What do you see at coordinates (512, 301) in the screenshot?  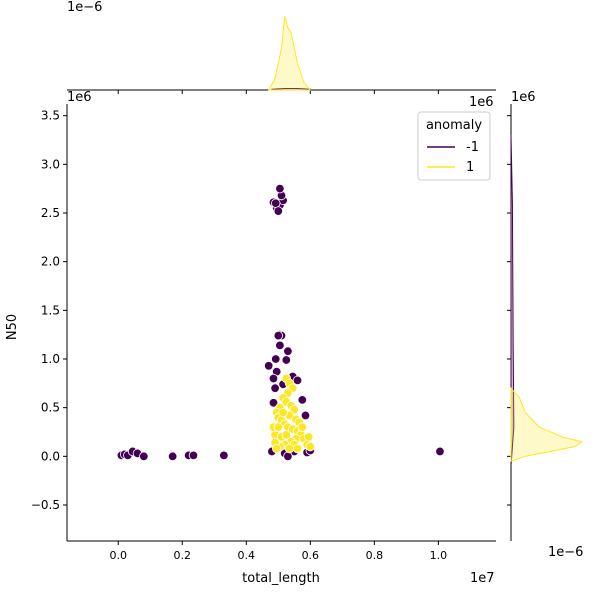 I see `right-kde-anomaly-neg` at bounding box center [512, 301].